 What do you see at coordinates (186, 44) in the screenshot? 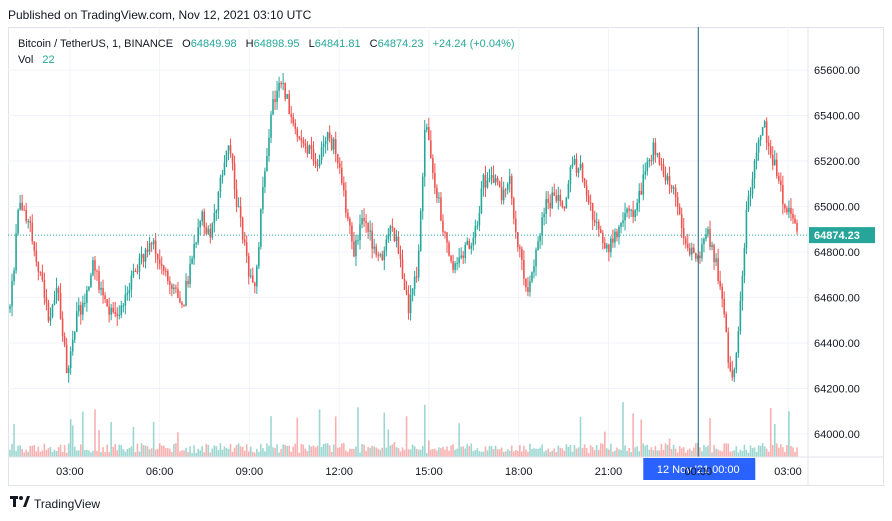
I see `legend-o-label: O` at bounding box center [186, 44].